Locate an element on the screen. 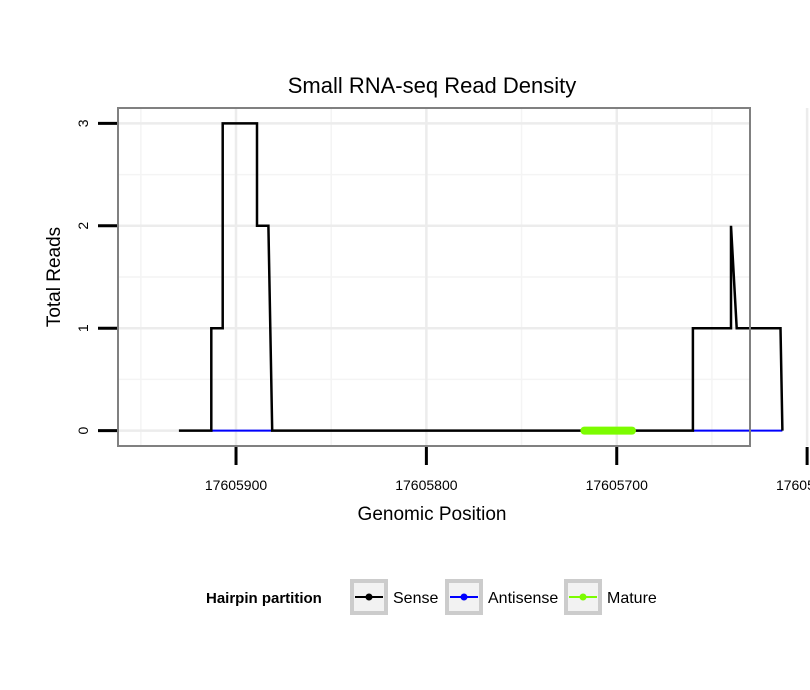  x-axis-label: Genomic Position is located at coordinates (432, 514).